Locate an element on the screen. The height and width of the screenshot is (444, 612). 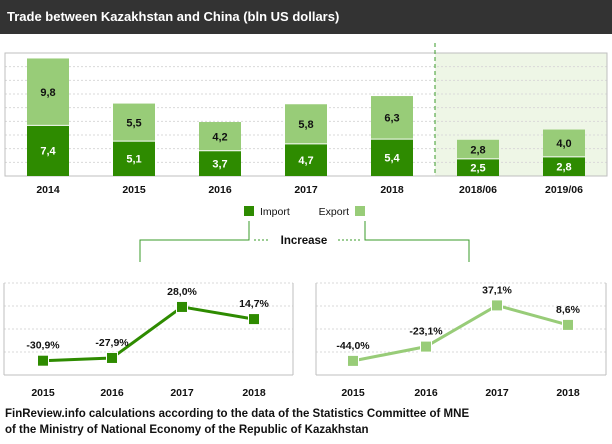
bar-import-label: 2,8 is located at coordinates (563, 167).